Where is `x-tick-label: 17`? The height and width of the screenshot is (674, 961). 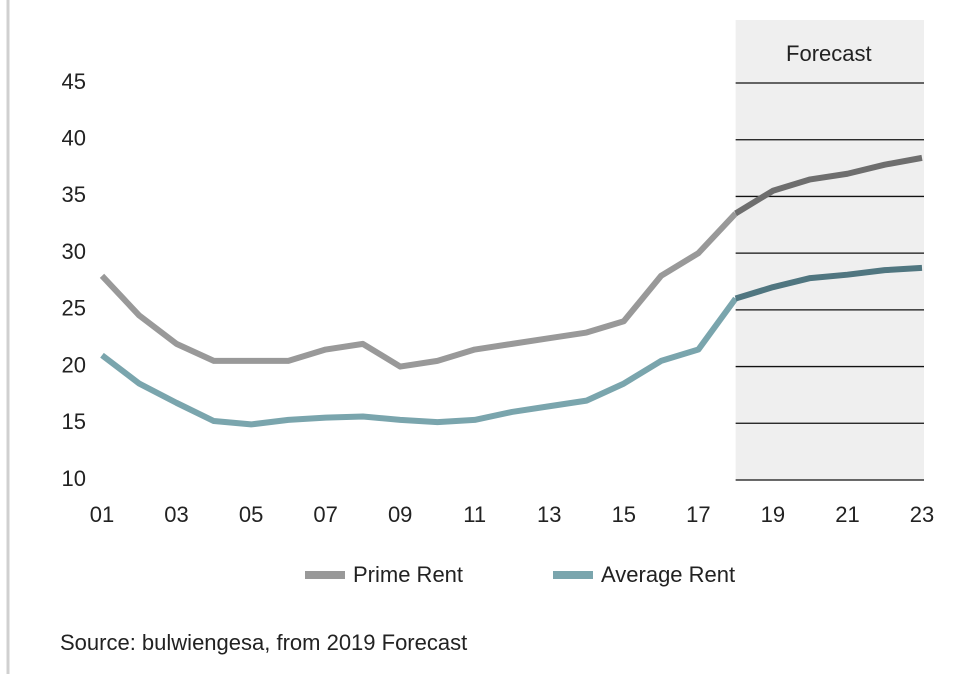 x-tick-label: 17 is located at coordinates (698, 514).